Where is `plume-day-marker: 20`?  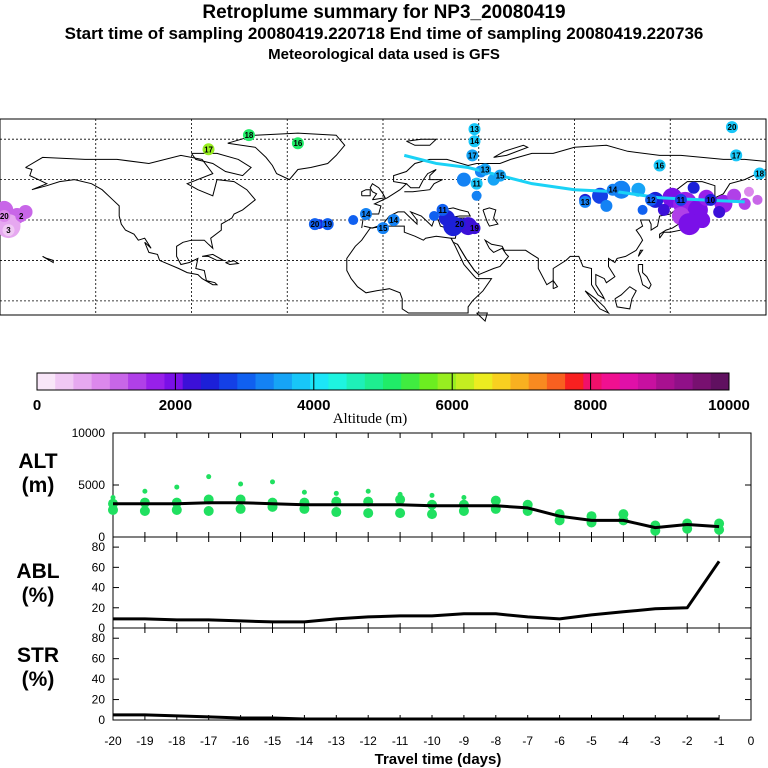
plume-day-marker: 20 is located at coordinates (314, 224).